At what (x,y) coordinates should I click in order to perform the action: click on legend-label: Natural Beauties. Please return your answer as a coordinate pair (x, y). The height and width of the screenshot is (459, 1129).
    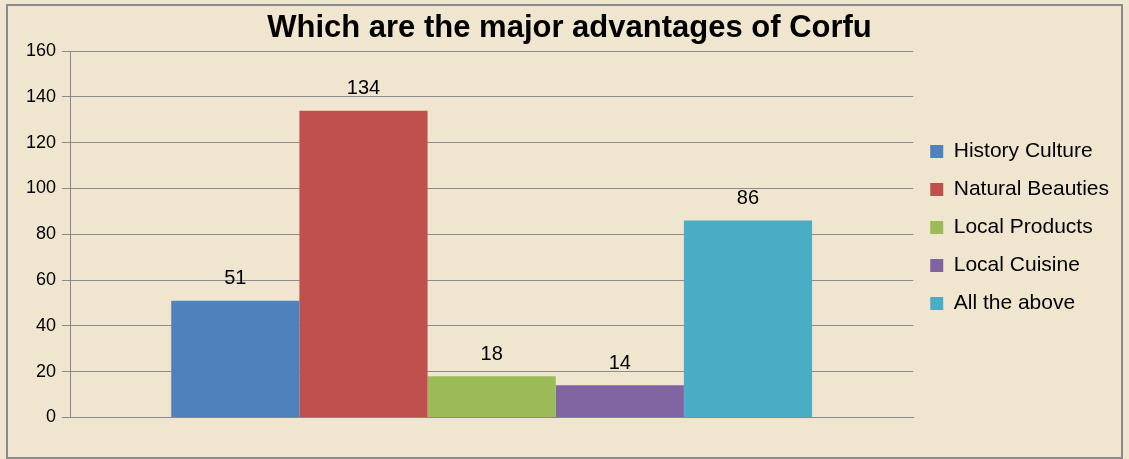
    Looking at the image, I should click on (1031, 188).